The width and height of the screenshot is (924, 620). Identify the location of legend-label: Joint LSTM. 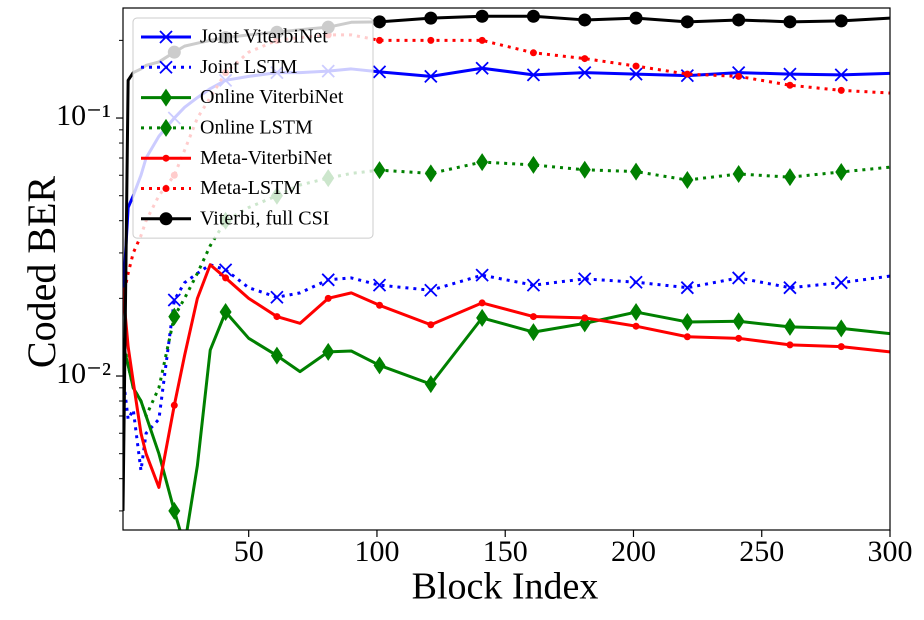
(248, 67).